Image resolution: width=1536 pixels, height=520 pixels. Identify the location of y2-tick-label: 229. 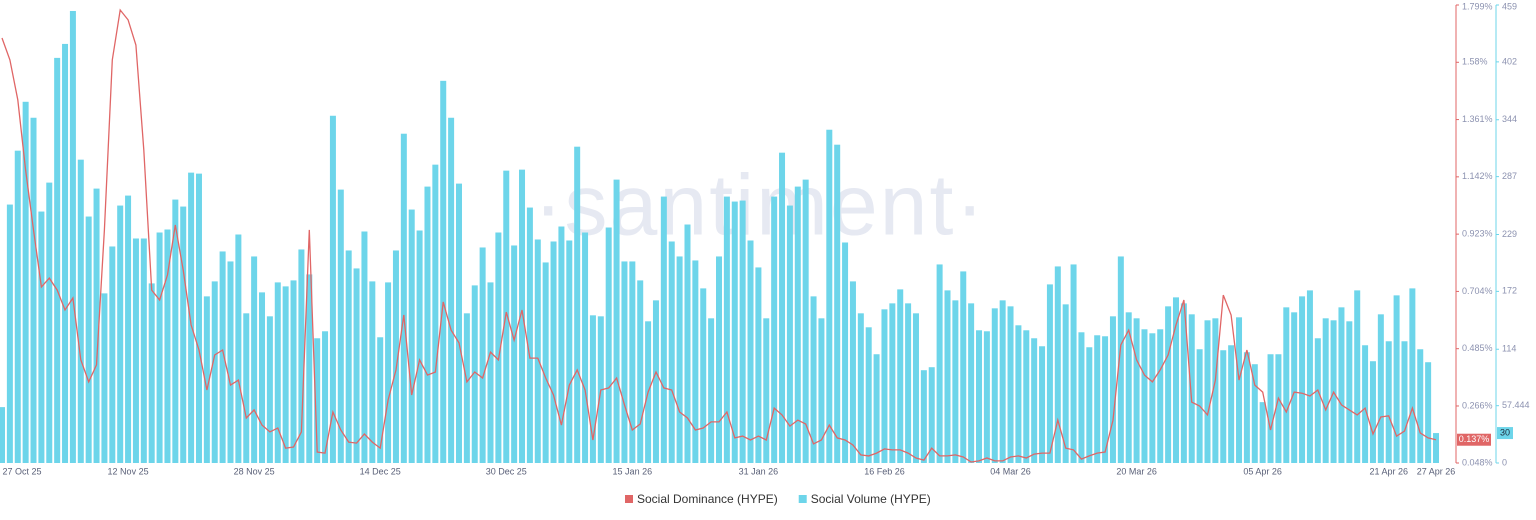
(1509, 234).